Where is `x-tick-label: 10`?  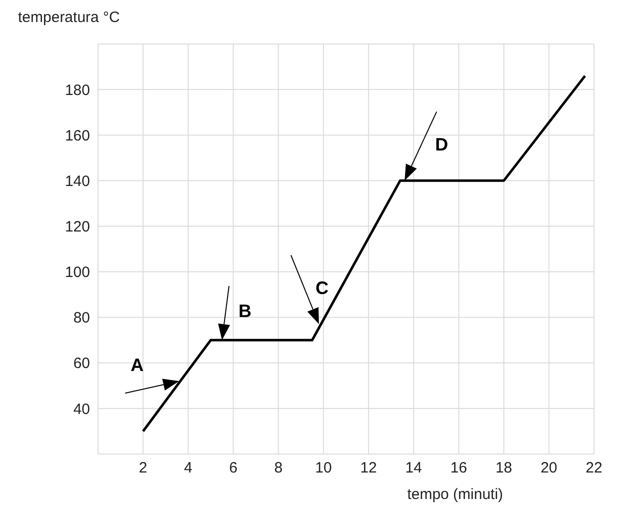 x-tick-label: 10 is located at coordinates (323, 468).